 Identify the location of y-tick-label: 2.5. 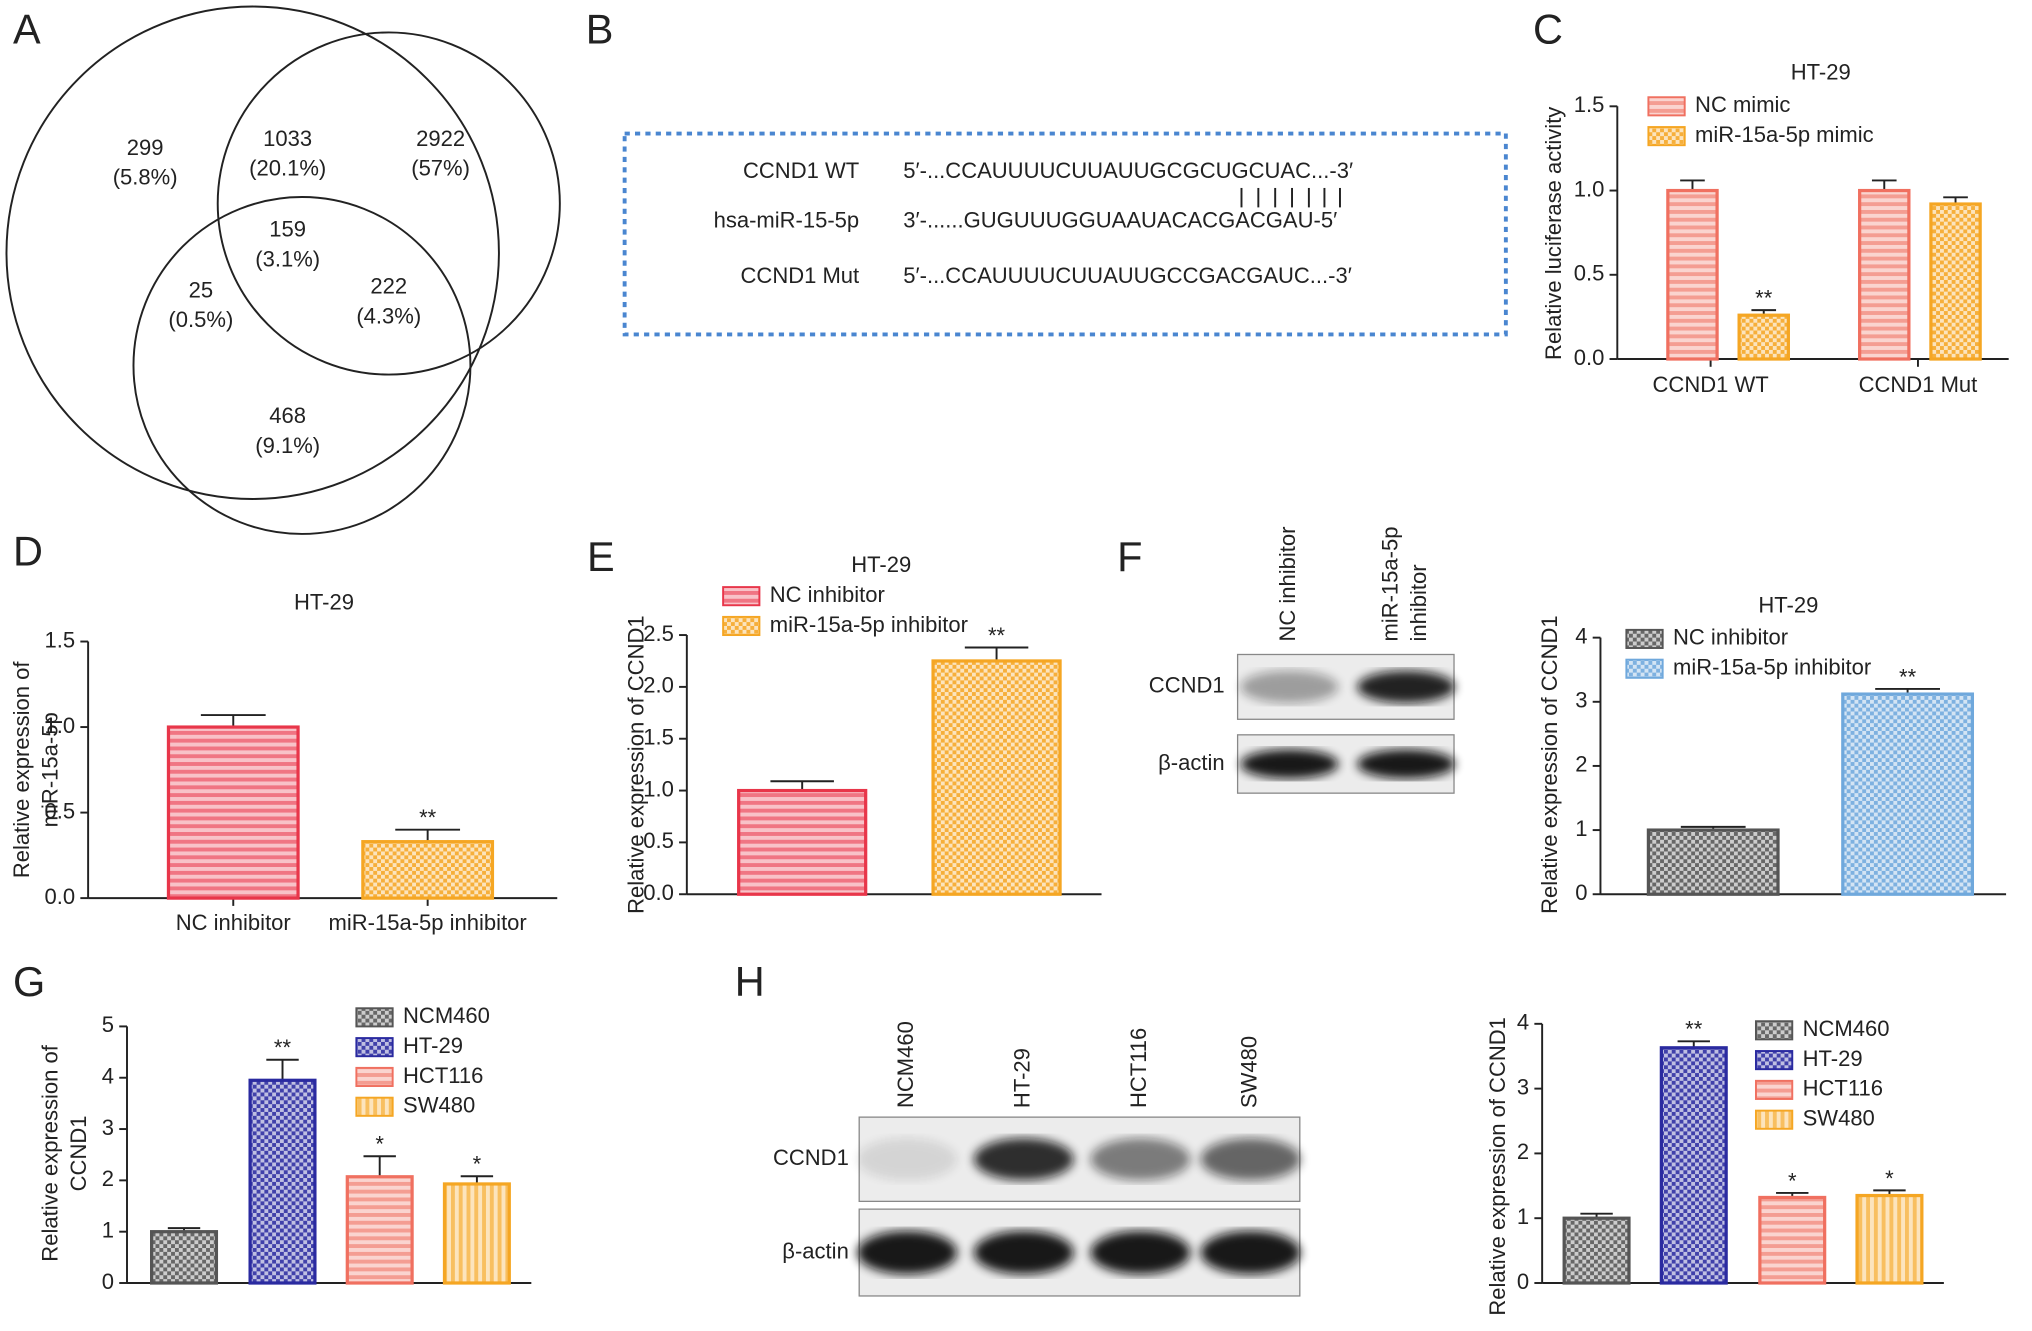
(658, 633).